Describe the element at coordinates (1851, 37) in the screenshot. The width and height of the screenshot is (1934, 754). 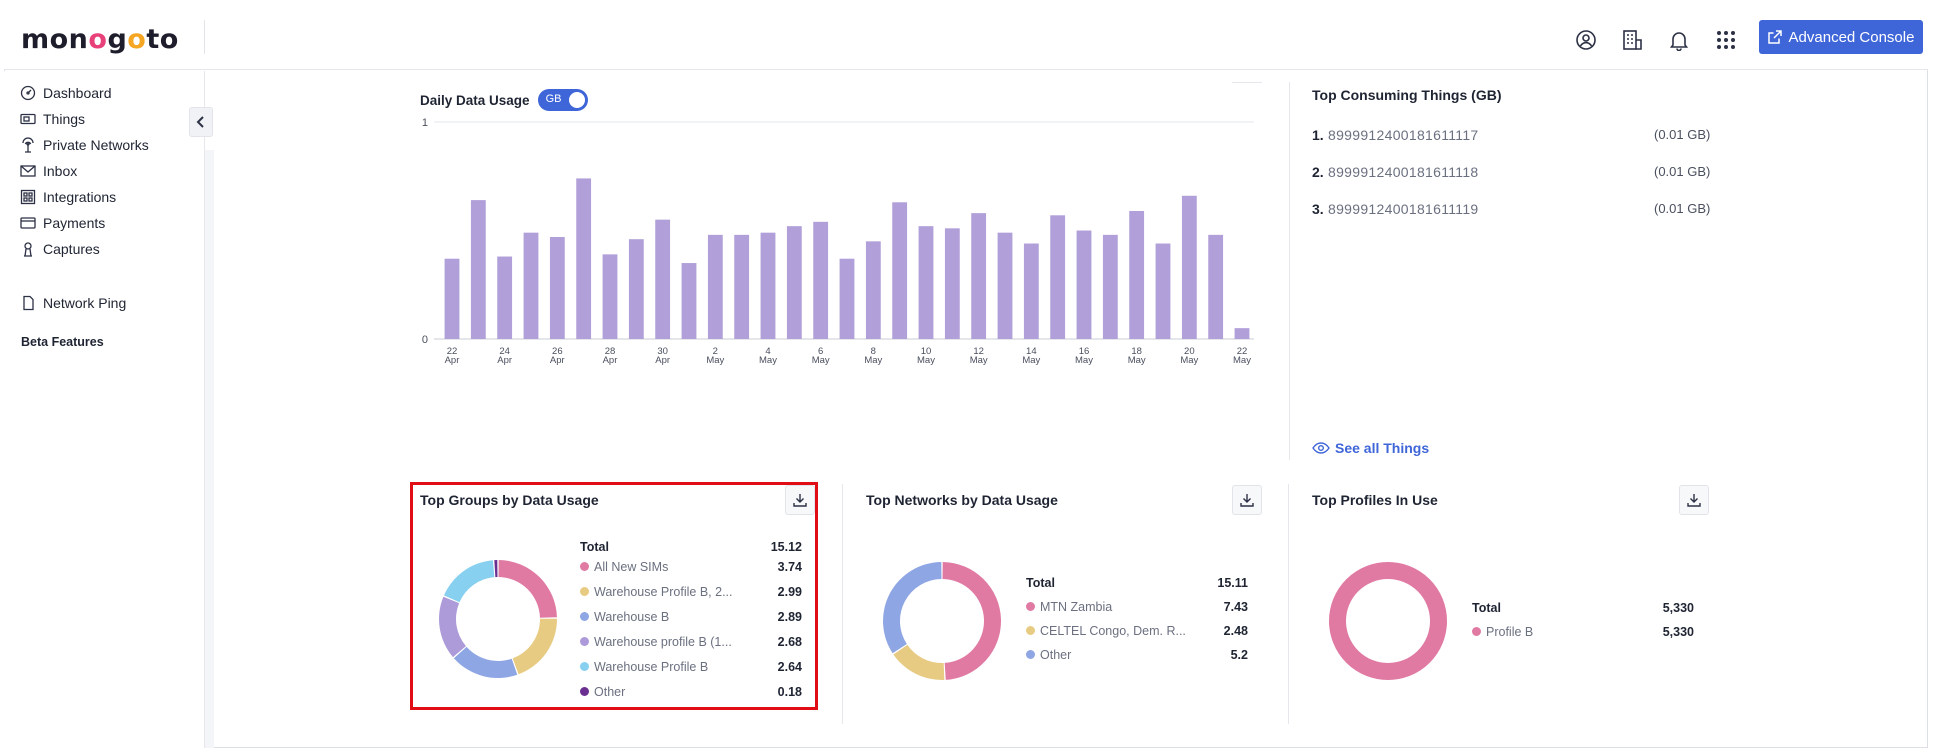
I see `advanced-console-label: Advanced Console` at that location.